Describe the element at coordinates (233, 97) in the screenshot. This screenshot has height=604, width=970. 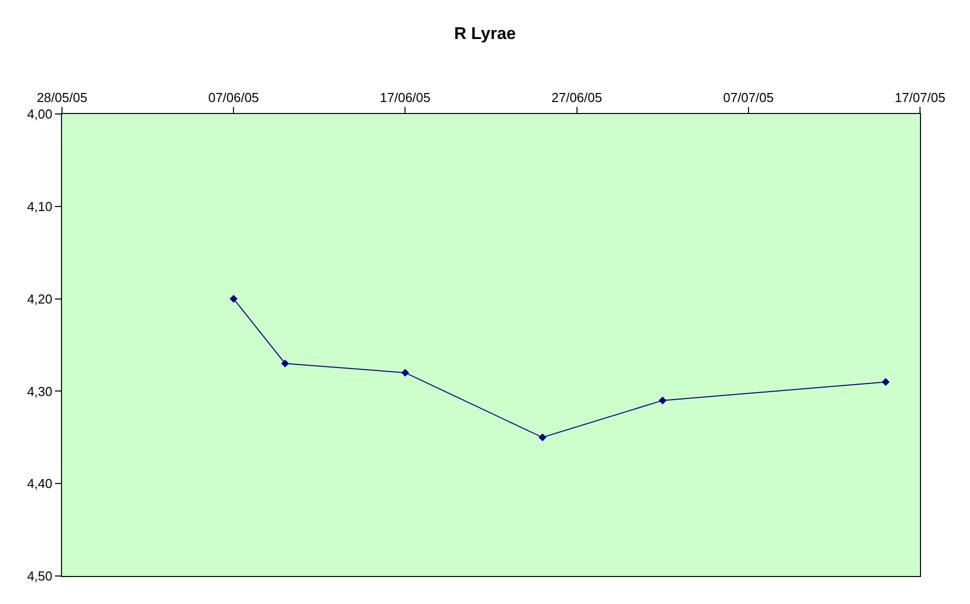
I see `x-tick-label: 07/06/05` at that location.